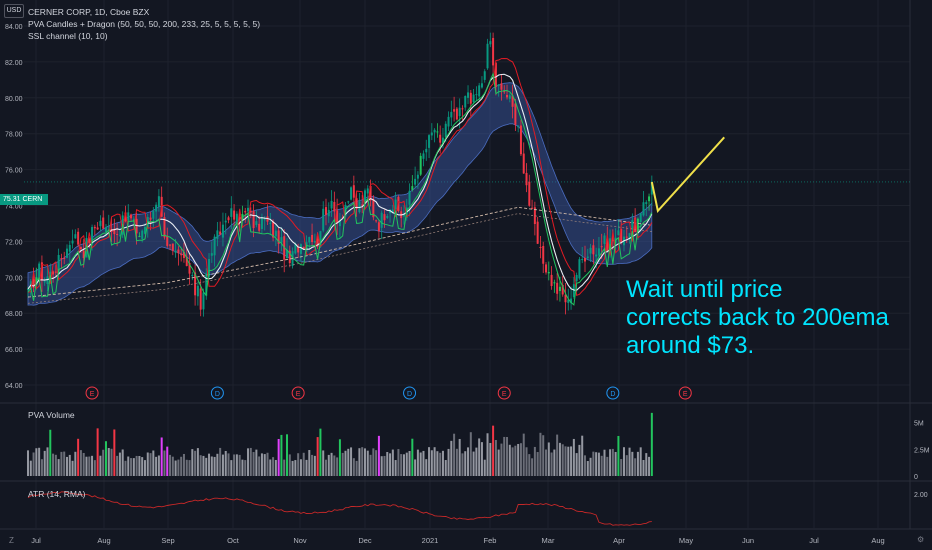  I want to click on currency-badge: USD, so click(14, 11).